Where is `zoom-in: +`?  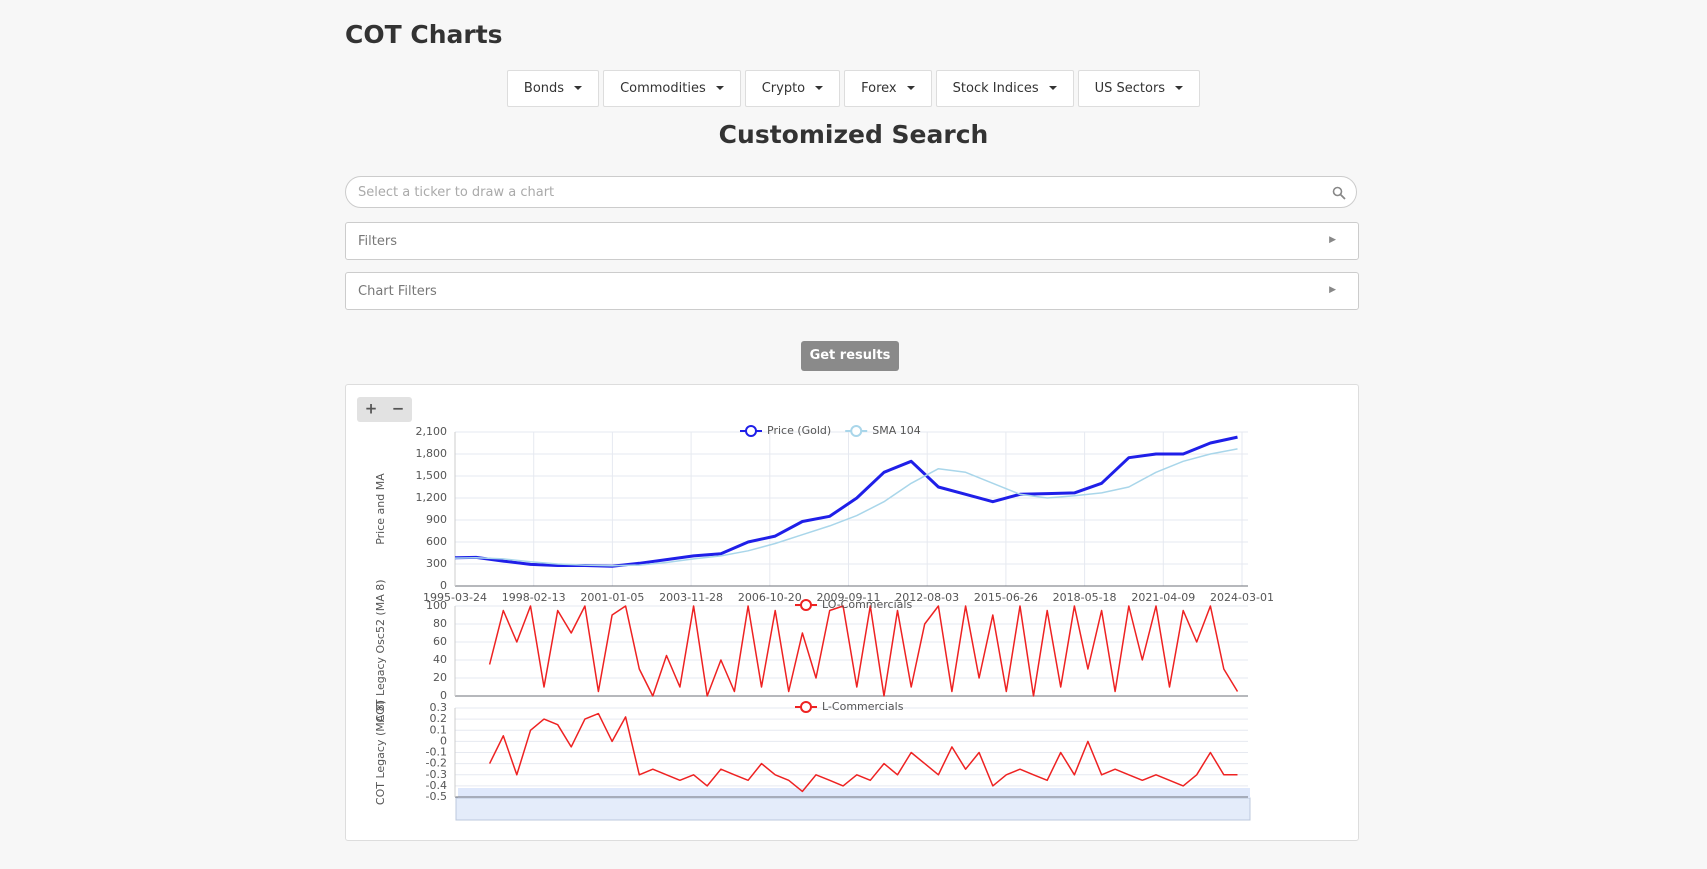 zoom-in: + is located at coordinates (371, 409).